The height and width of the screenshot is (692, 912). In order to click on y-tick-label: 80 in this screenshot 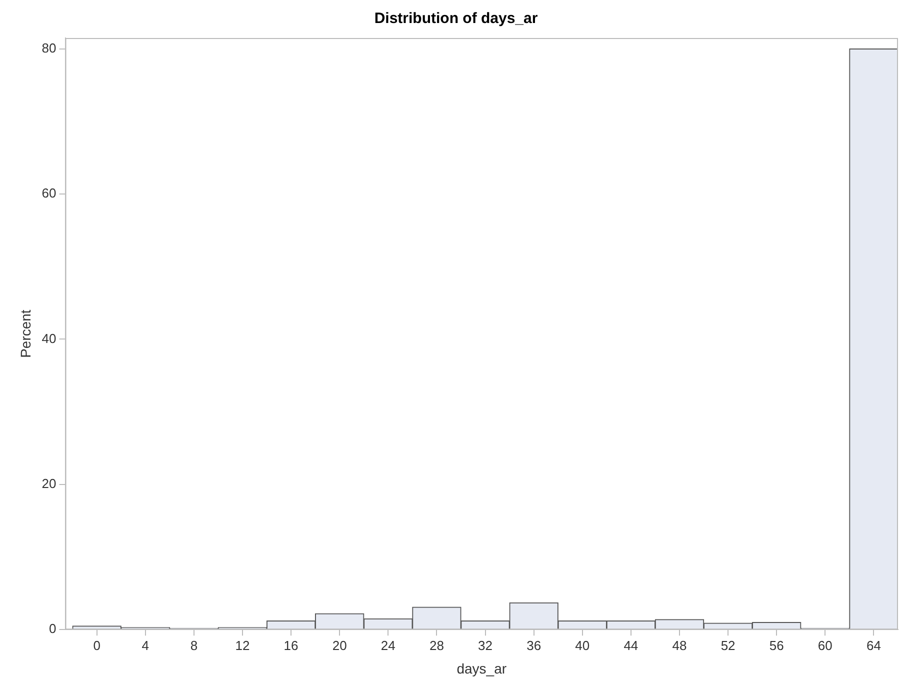, I will do `click(49, 48)`.